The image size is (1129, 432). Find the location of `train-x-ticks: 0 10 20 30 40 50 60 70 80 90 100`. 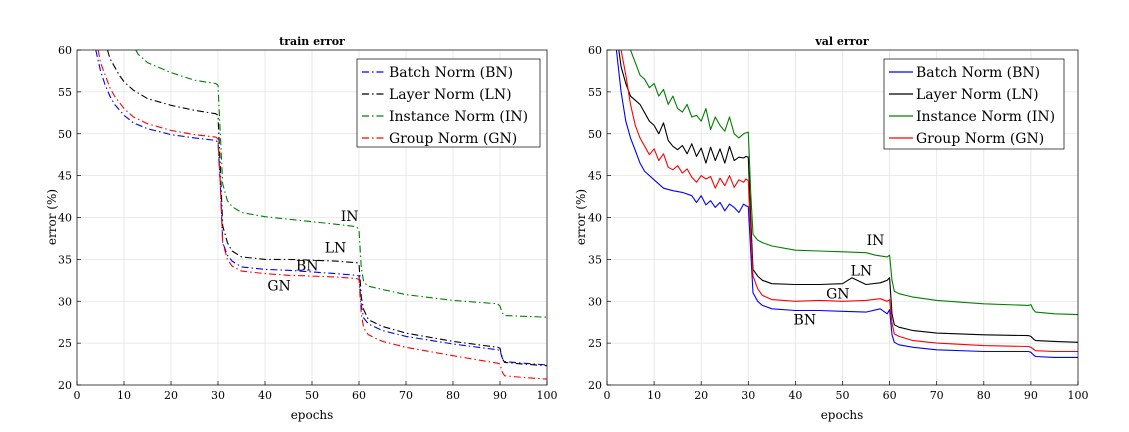

train-x-ticks: 0 10 20 30 40 50 60 70 80 90 100 is located at coordinates (316, 391).